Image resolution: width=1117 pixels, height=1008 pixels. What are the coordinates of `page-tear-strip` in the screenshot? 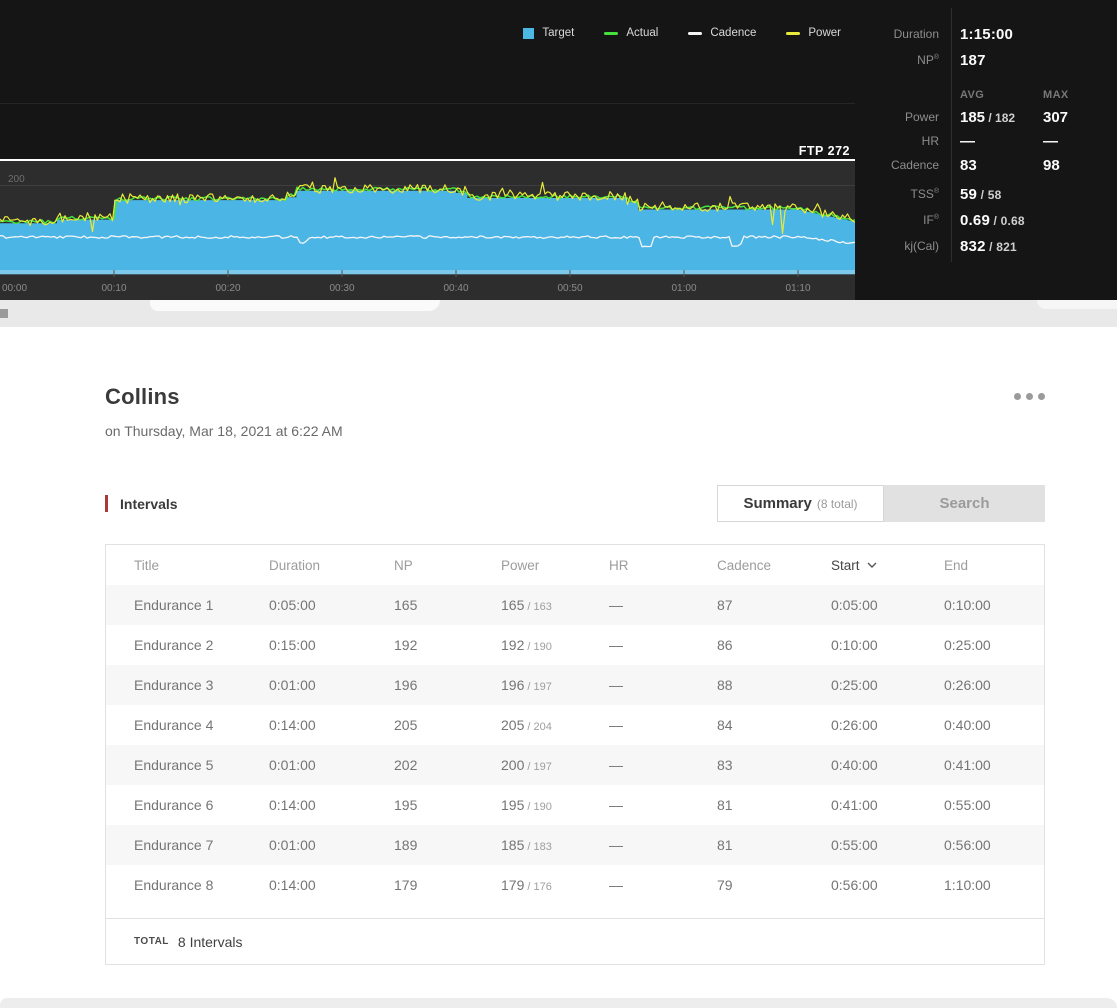 It's located at (558, 313).